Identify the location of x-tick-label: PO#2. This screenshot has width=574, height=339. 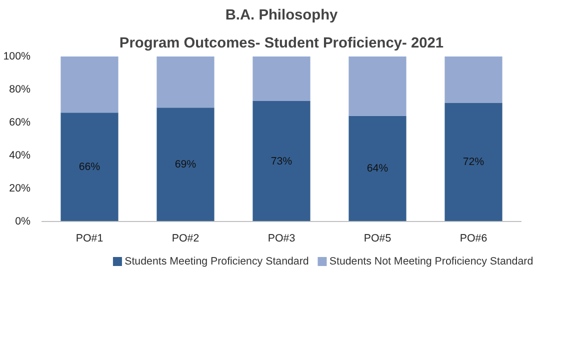
(186, 238).